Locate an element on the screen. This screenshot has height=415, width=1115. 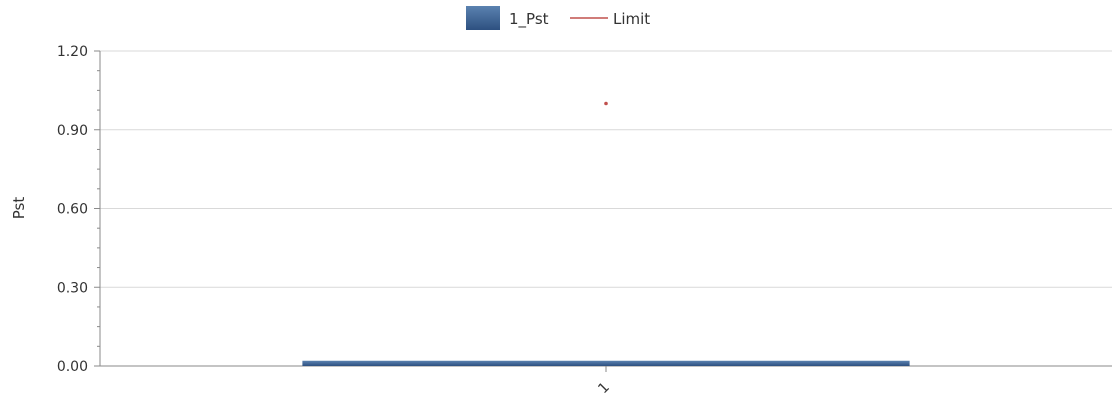
bars is located at coordinates (606, 363).